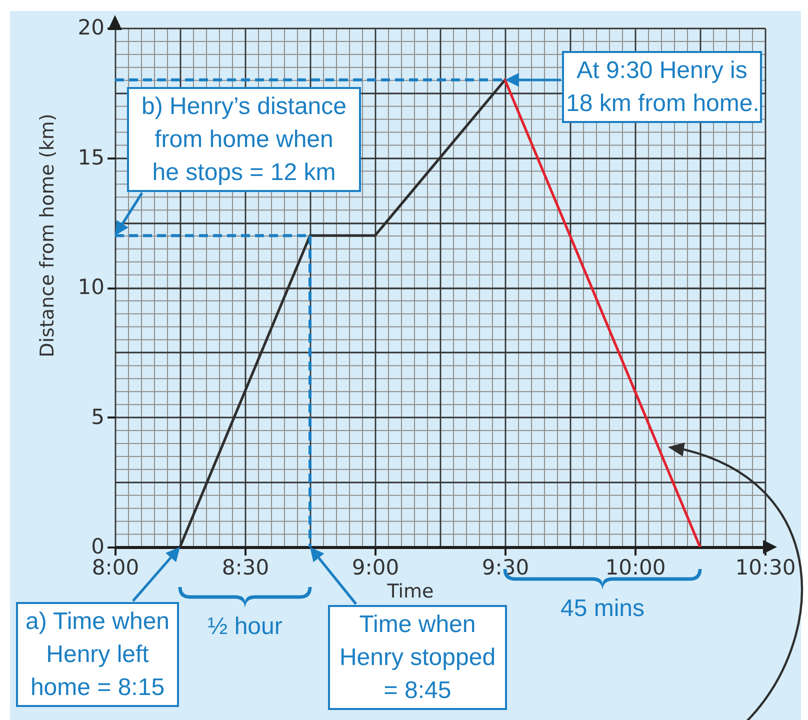  What do you see at coordinates (91, 28) in the screenshot?
I see `y-tick-label: 20` at bounding box center [91, 28].